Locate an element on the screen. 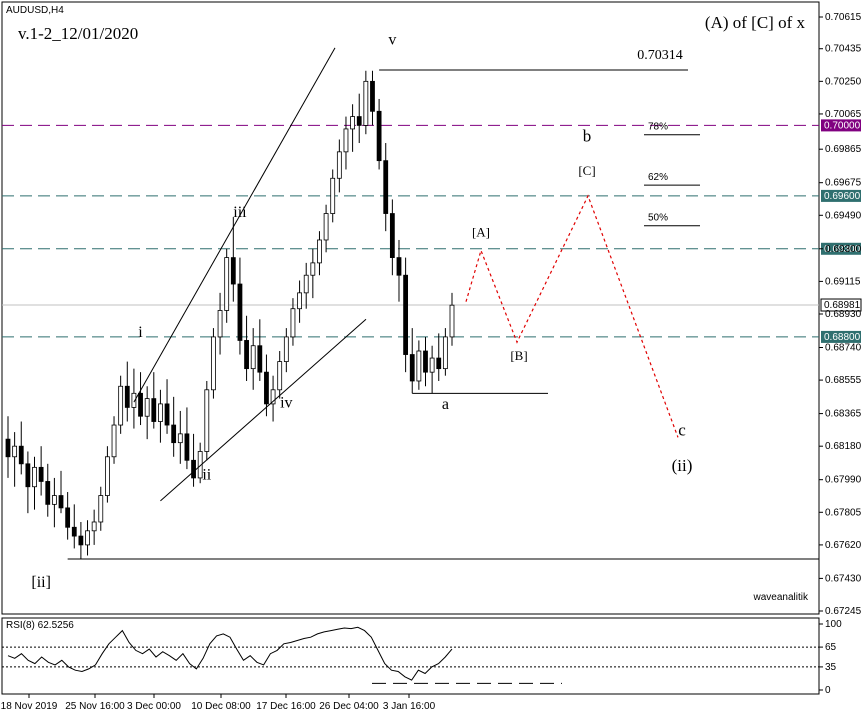 The height and width of the screenshot is (717, 866). symbol-label: AUDUSD,H4 is located at coordinates (35, 10).